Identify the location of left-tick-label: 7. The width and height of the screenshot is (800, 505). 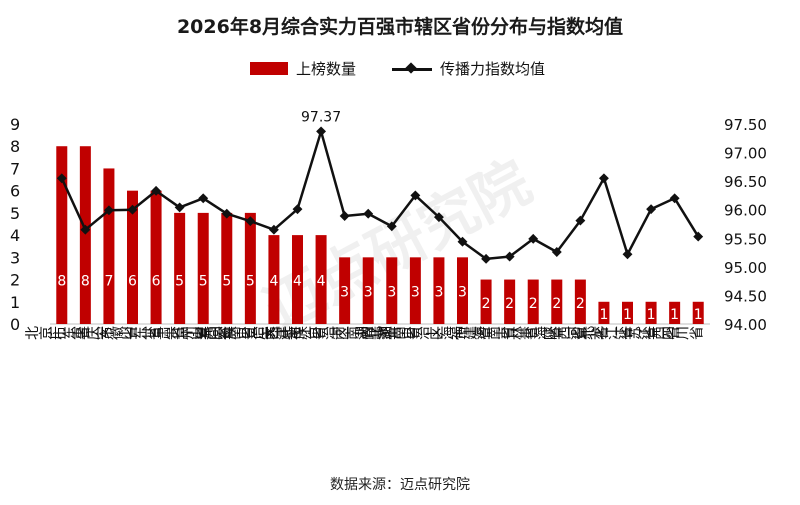
(15, 168).